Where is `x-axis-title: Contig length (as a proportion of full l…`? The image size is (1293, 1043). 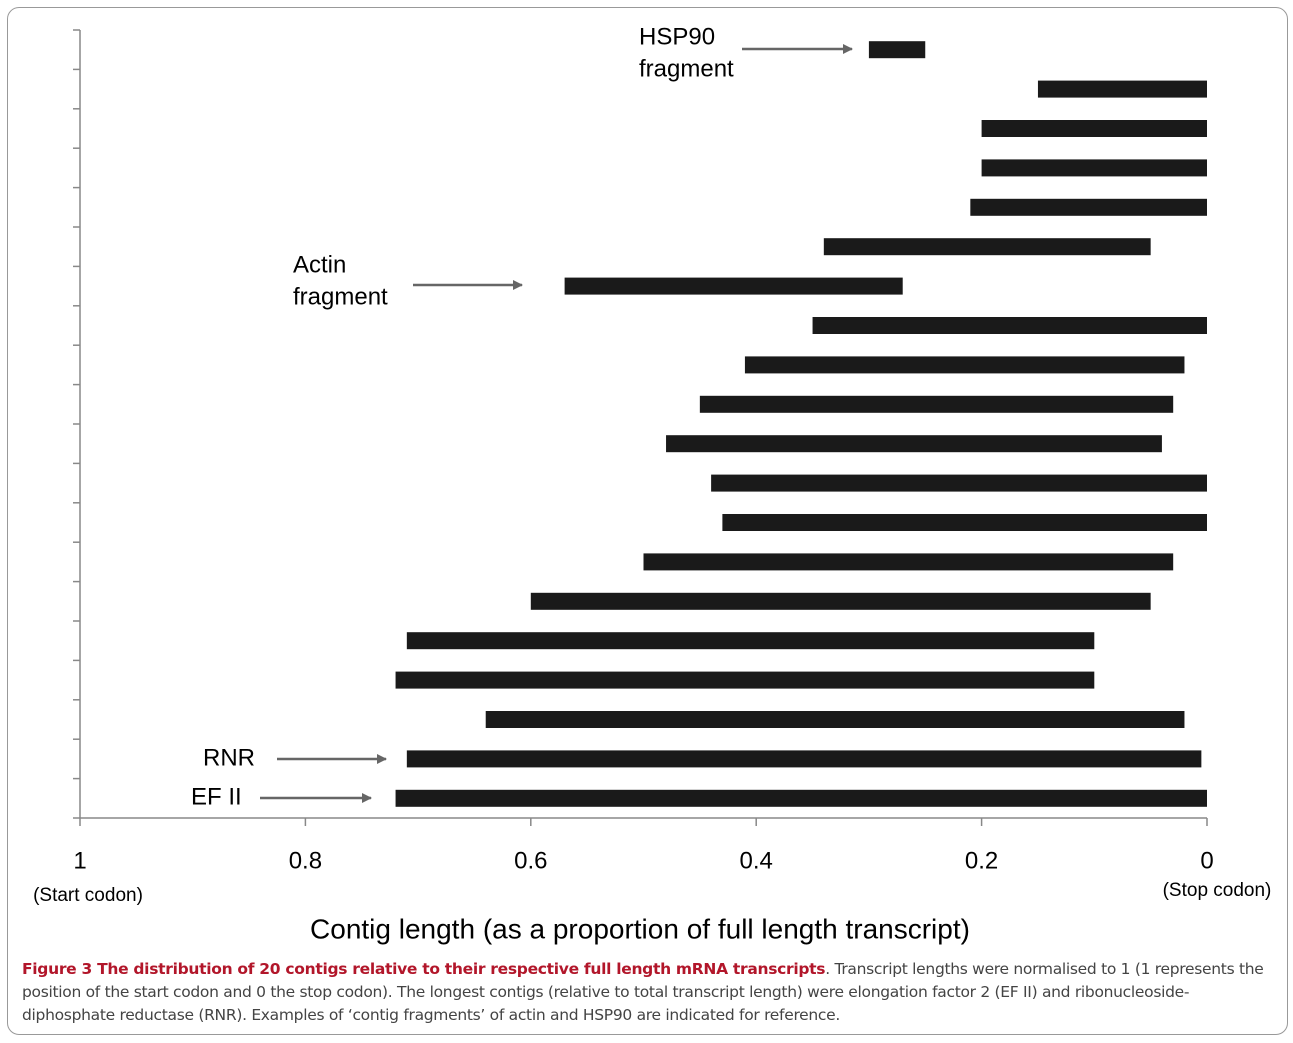 x-axis-title: Contig length (as a proportion of full l… is located at coordinates (640, 928).